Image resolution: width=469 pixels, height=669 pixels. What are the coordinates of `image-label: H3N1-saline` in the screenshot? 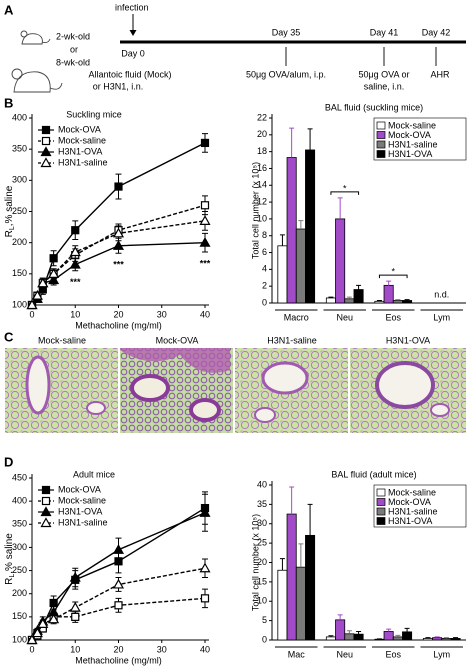 It's located at (292, 340).